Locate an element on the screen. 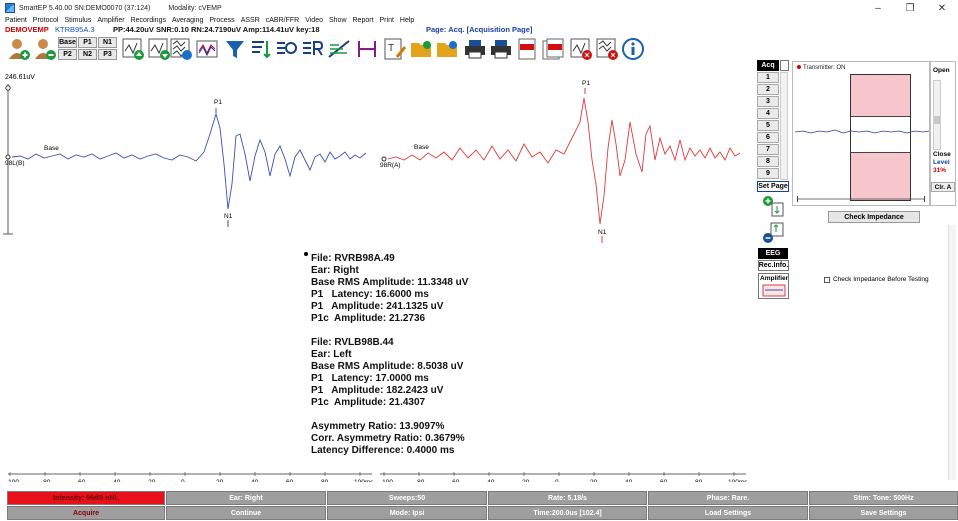 Image resolution: width=958 pixels, height=521 pixels. clear-a-button: Clr. A is located at coordinates (943, 187).